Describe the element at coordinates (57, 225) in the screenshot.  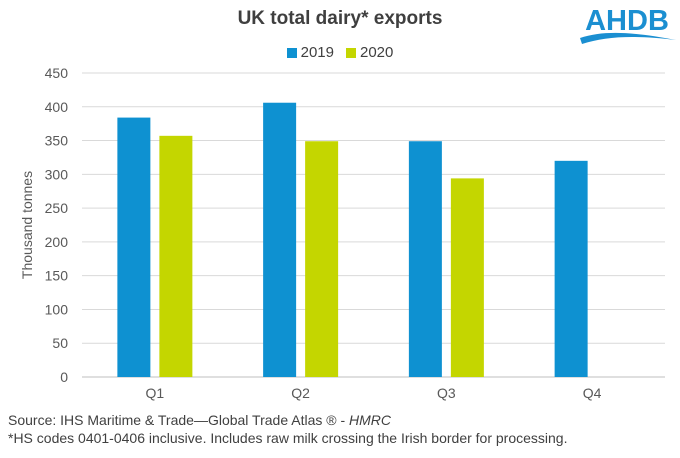
I see `y-tick-labels: 0 50 100 150 200 250 300 350 400 450` at that location.